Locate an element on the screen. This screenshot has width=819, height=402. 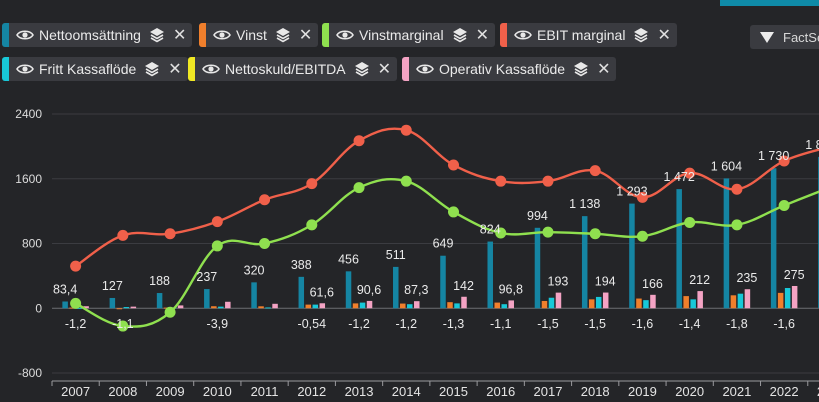
legend-chip-nettoskuld-ebitda: Nettoskuld/EBITDA ✕ is located at coordinates (293, 69).